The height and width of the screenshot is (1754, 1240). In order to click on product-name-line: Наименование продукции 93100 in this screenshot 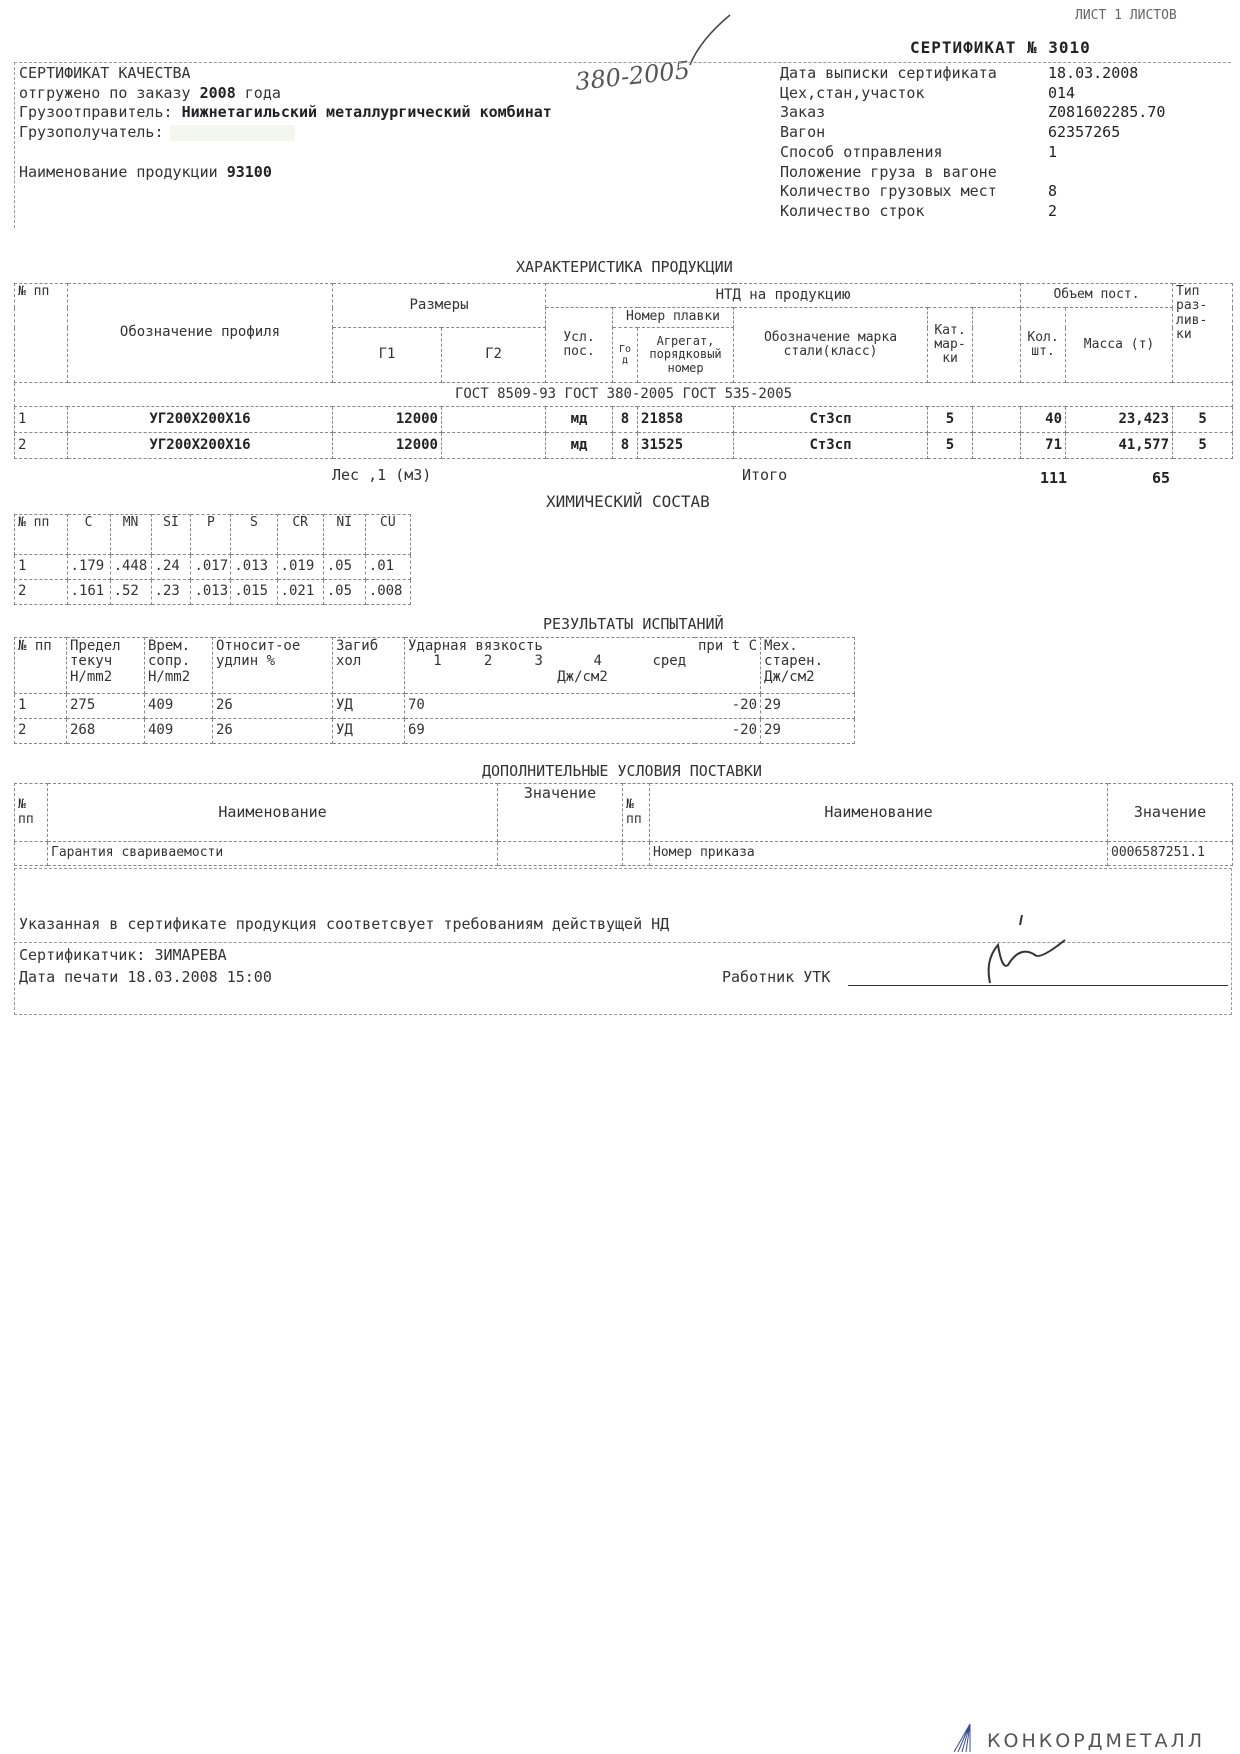, I will do `click(145, 171)`.